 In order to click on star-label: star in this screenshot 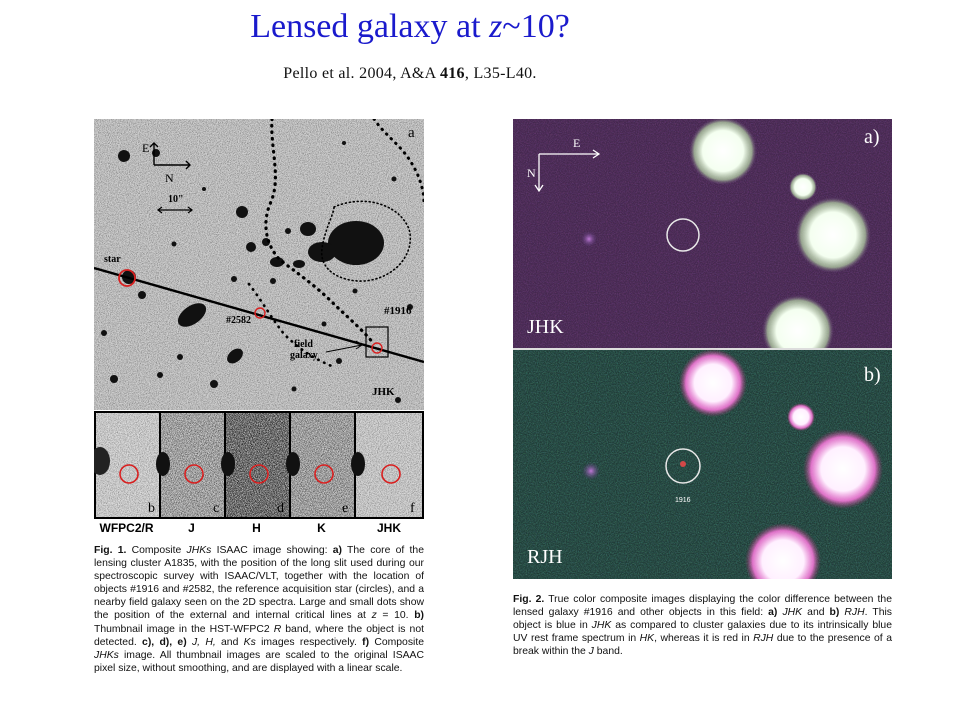, I will do `click(112, 259)`.